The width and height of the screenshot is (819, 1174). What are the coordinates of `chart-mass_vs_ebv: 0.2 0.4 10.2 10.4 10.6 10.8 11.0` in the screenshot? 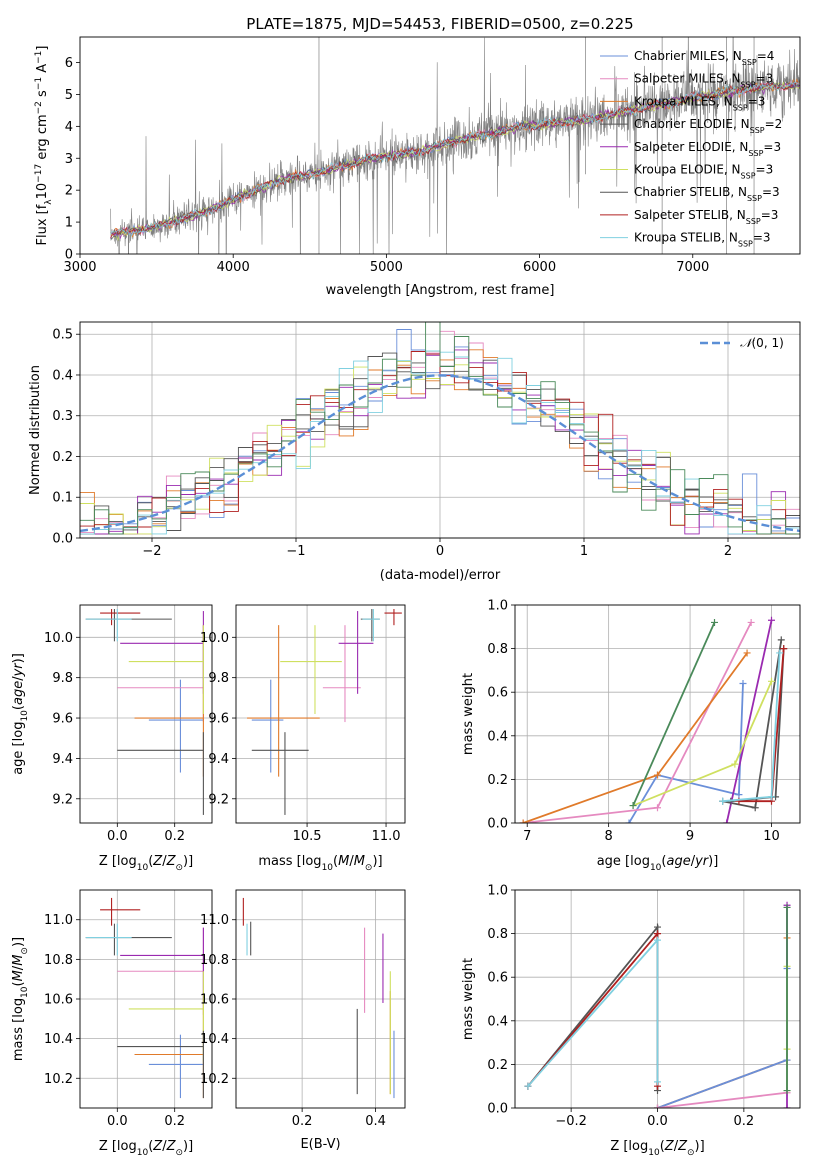 It's located at (303, 1009).